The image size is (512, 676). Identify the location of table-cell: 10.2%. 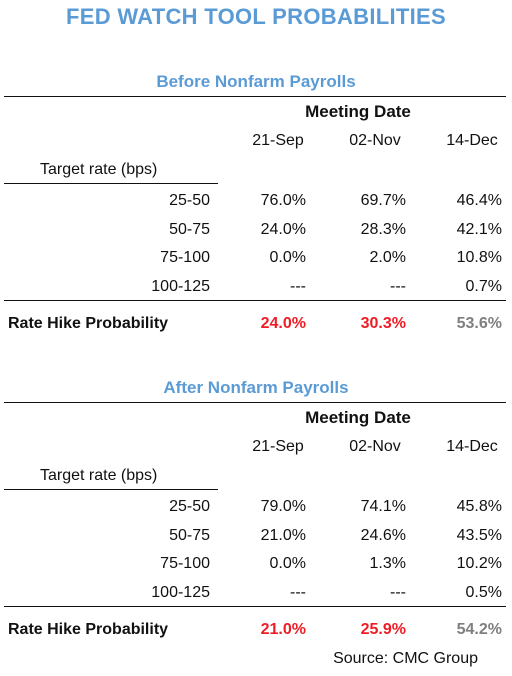
(479, 563).